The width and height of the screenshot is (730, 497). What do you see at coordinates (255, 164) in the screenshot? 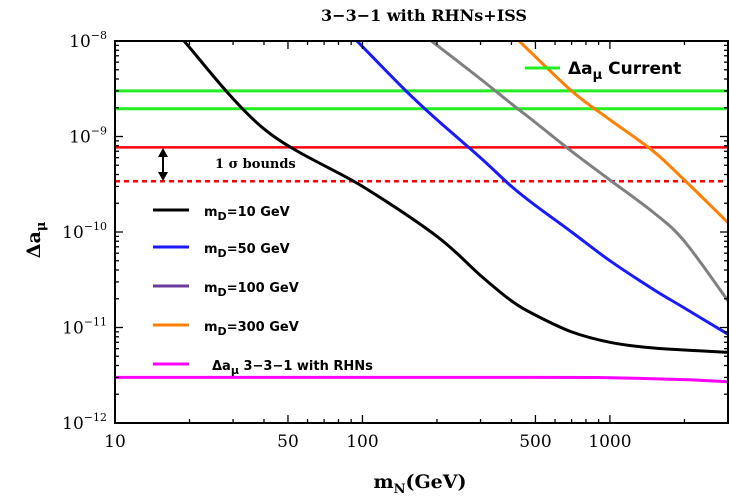
I see `bounds-annotation: 1 σ bounds` at bounding box center [255, 164].